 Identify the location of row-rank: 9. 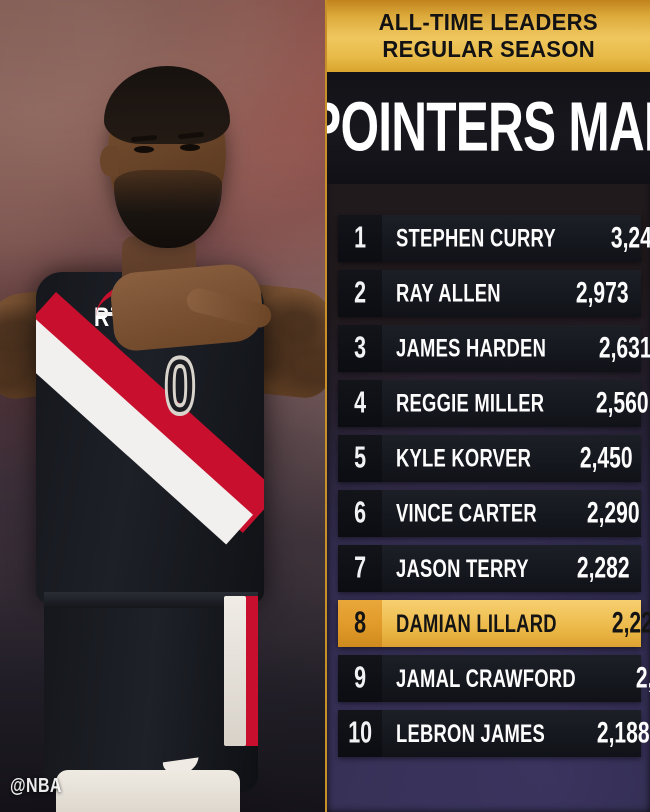
(360, 678).